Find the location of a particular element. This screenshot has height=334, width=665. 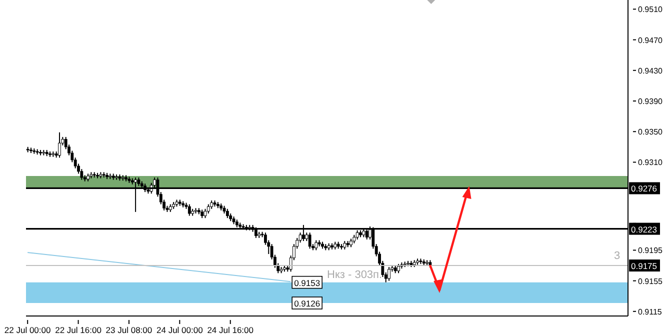

y-tick-label: 0.9115 is located at coordinates (650, 311).